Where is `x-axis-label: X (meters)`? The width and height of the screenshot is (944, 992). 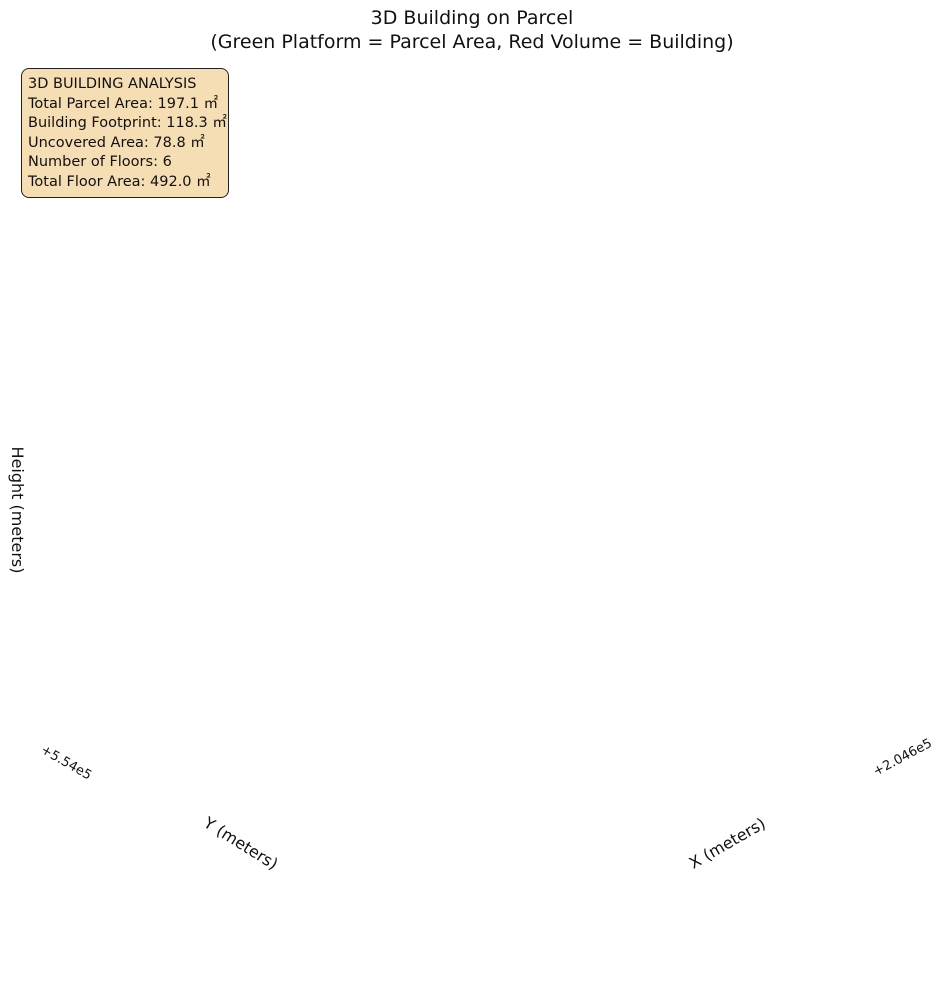 x-axis-label: X (meters) is located at coordinates (727, 843).